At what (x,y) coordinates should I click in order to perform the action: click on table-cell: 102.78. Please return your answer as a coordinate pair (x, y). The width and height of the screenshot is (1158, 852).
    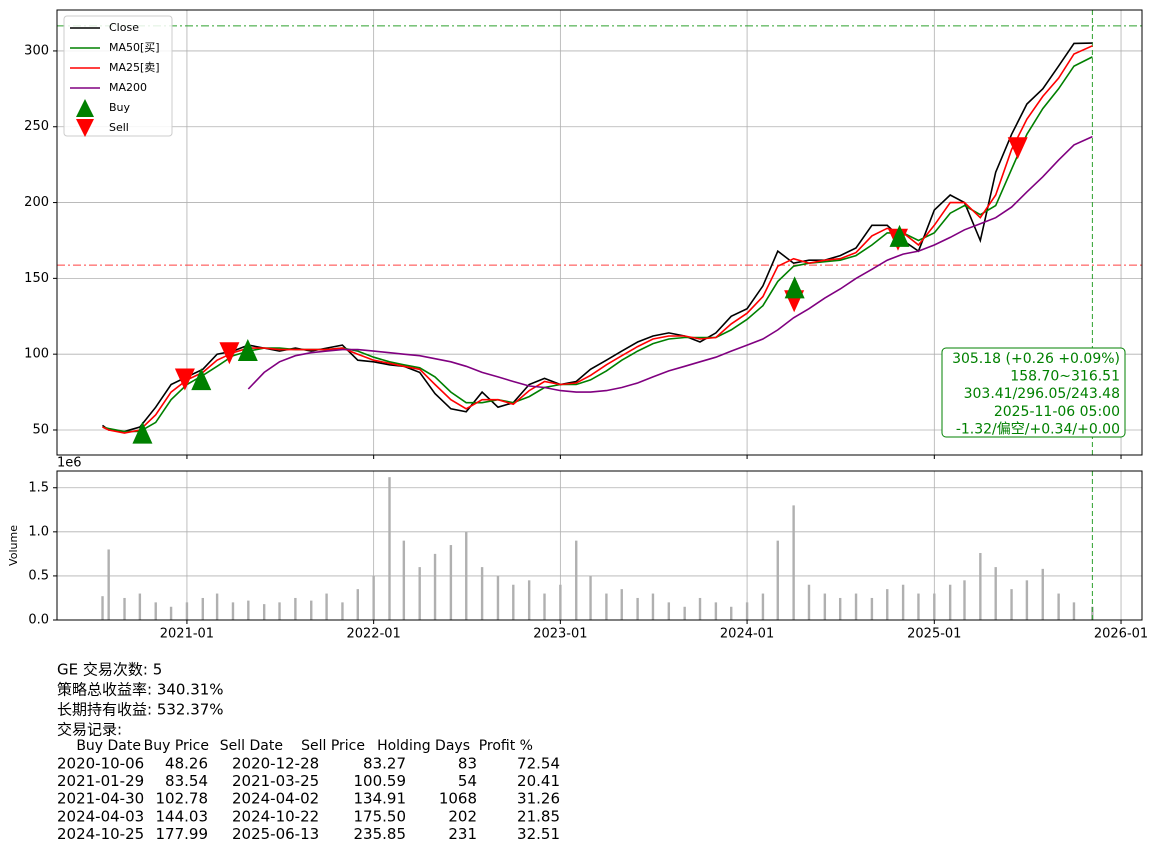
    Looking at the image, I should click on (182, 799).